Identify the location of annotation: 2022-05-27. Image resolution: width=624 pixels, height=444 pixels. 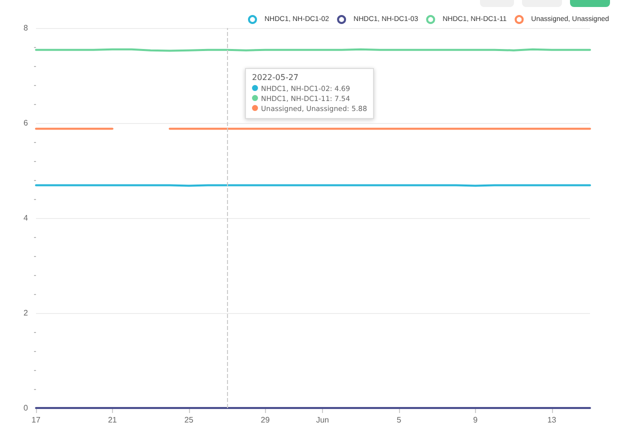
(276, 78).